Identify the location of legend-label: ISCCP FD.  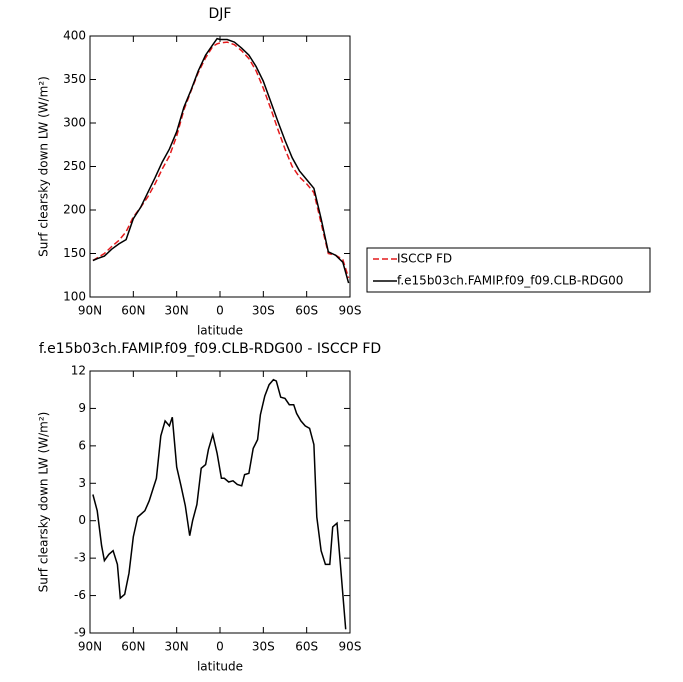
(424, 259).